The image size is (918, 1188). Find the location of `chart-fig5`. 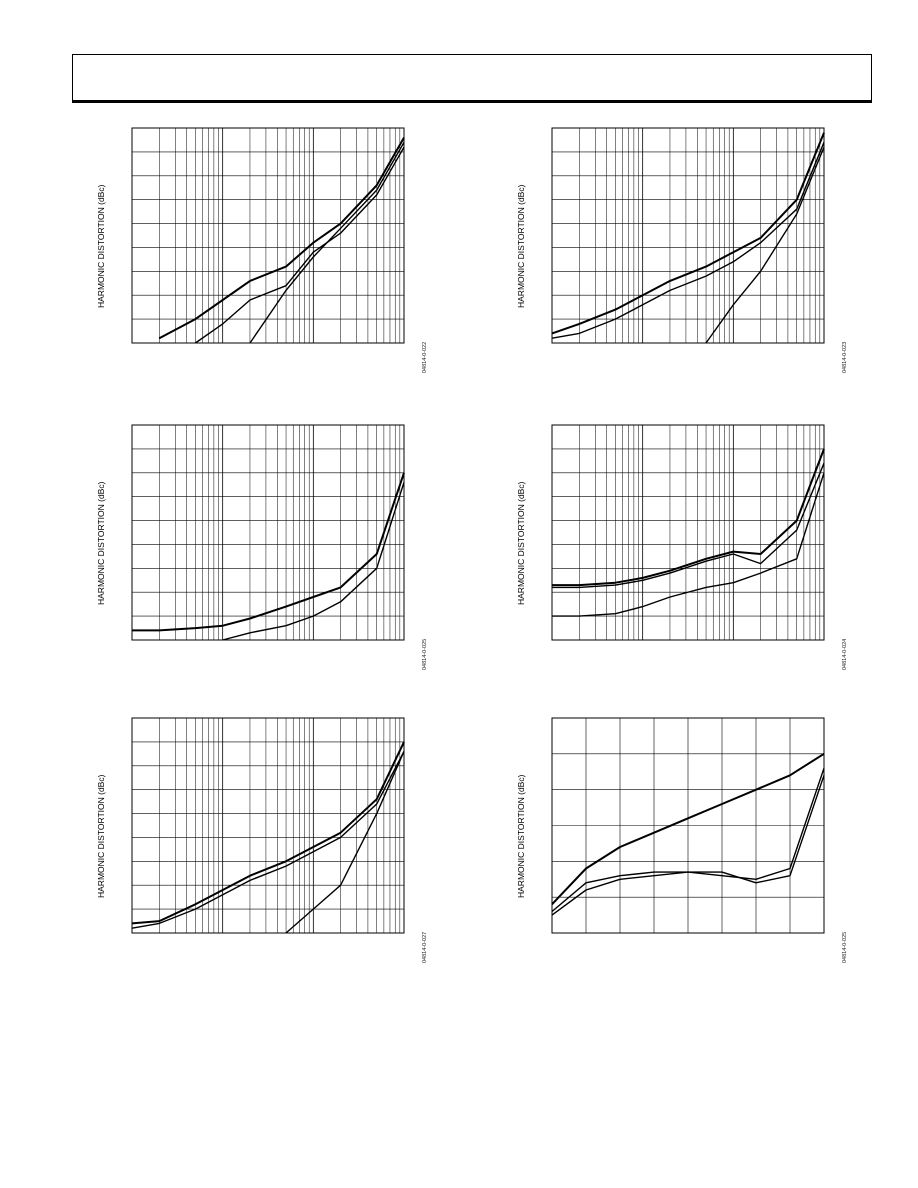

chart-fig5 is located at coordinates (268, 825).